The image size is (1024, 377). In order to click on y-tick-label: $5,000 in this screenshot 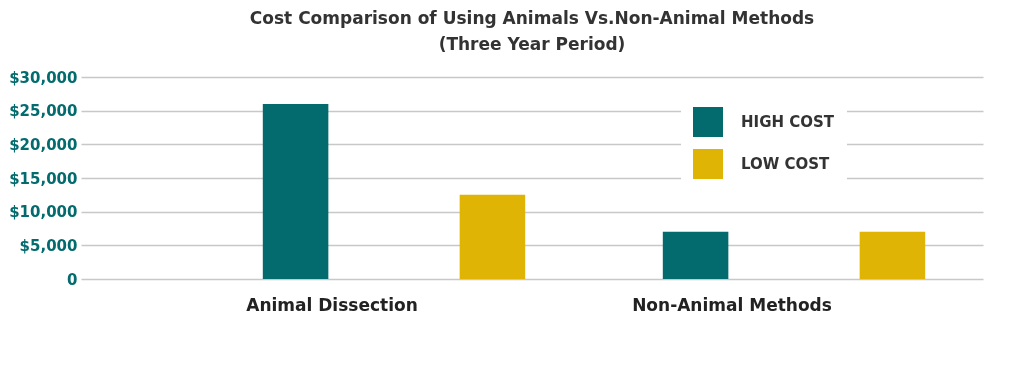, I will do `click(48, 245)`.